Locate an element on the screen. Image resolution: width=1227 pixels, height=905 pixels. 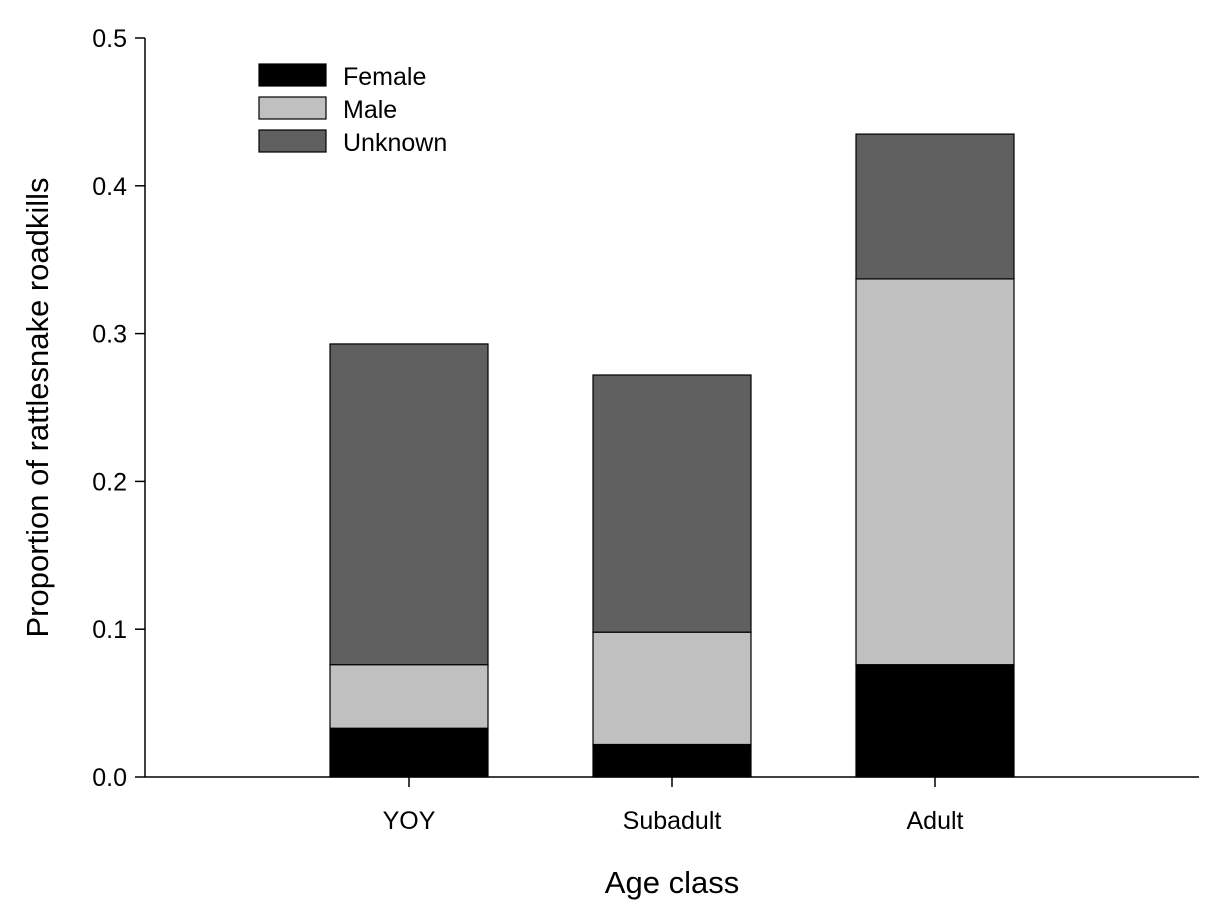
bar-female-subadult is located at coordinates (672, 760).